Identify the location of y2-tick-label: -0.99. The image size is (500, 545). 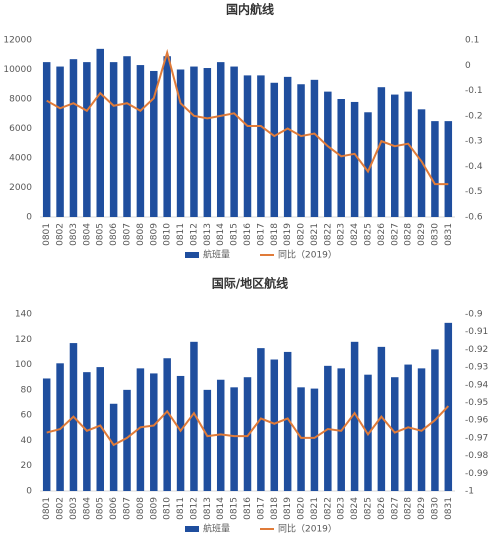
(477, 474).